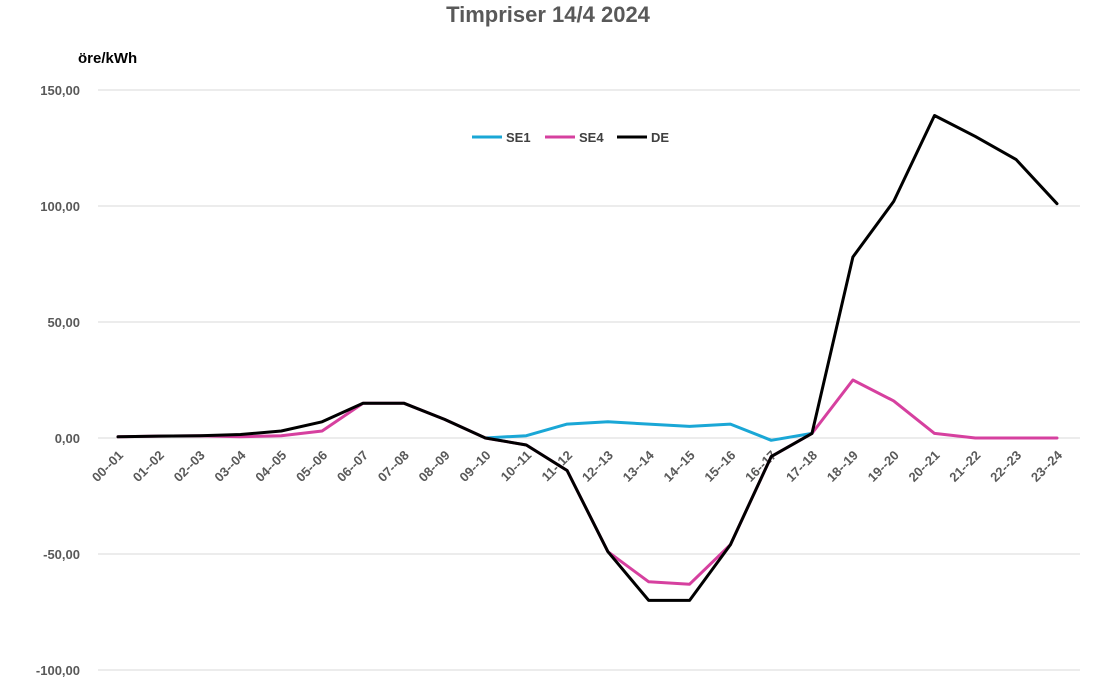 The image size is (1107, 692). What do you see at coordinates (548, 14) in the screenshot?
I see `chart-title: Timpriser 14/4 2024` at bounding box center [548, 14].